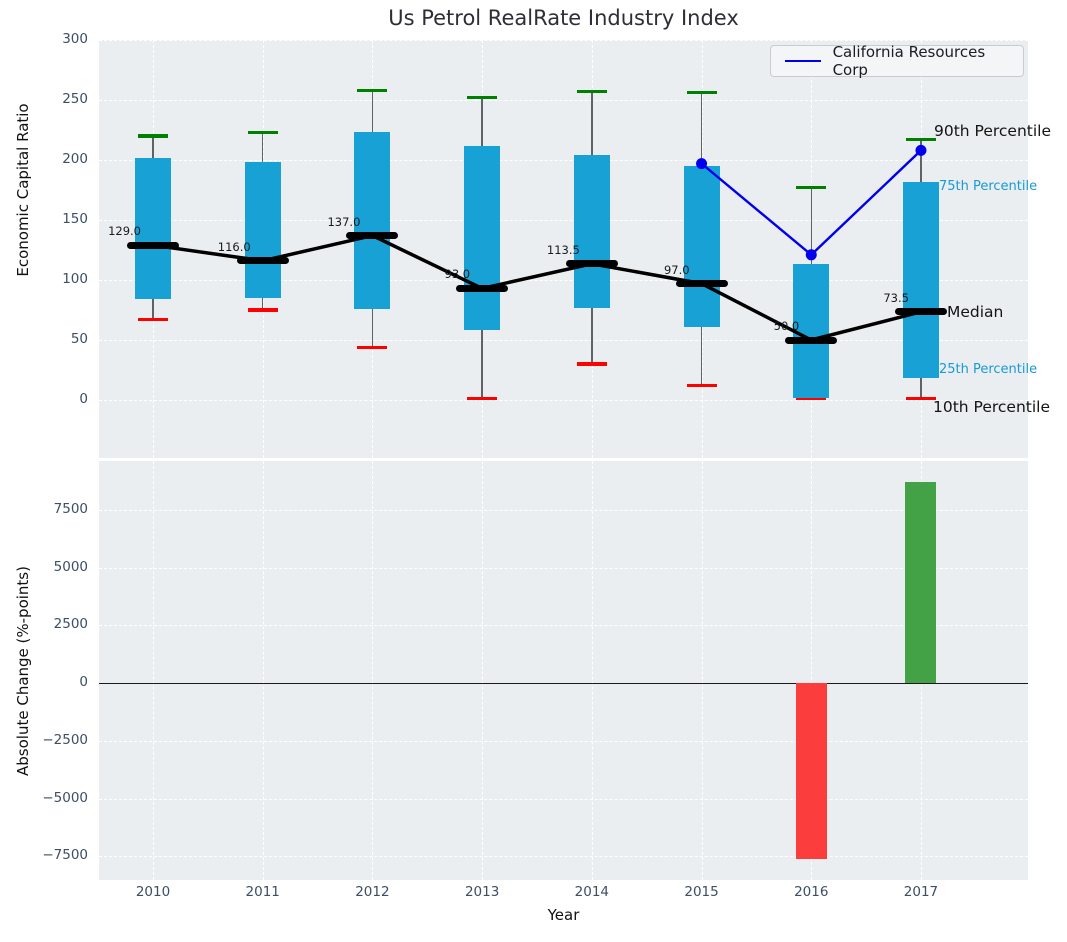 Image resolution: width=1067 pixels, height=942 pixels. What do you see at coordinates (920, 399) in the screenshot?
I see `whisker-cap-10th-2017` at bounding box center [920, 399].